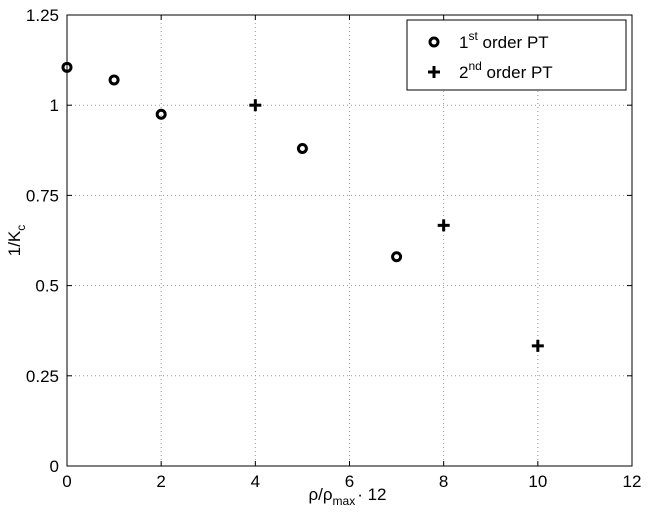 Image resolution: width=654 pixels, height=516 pixels. I want to click on legend-plus-marker, so click(434, 72).